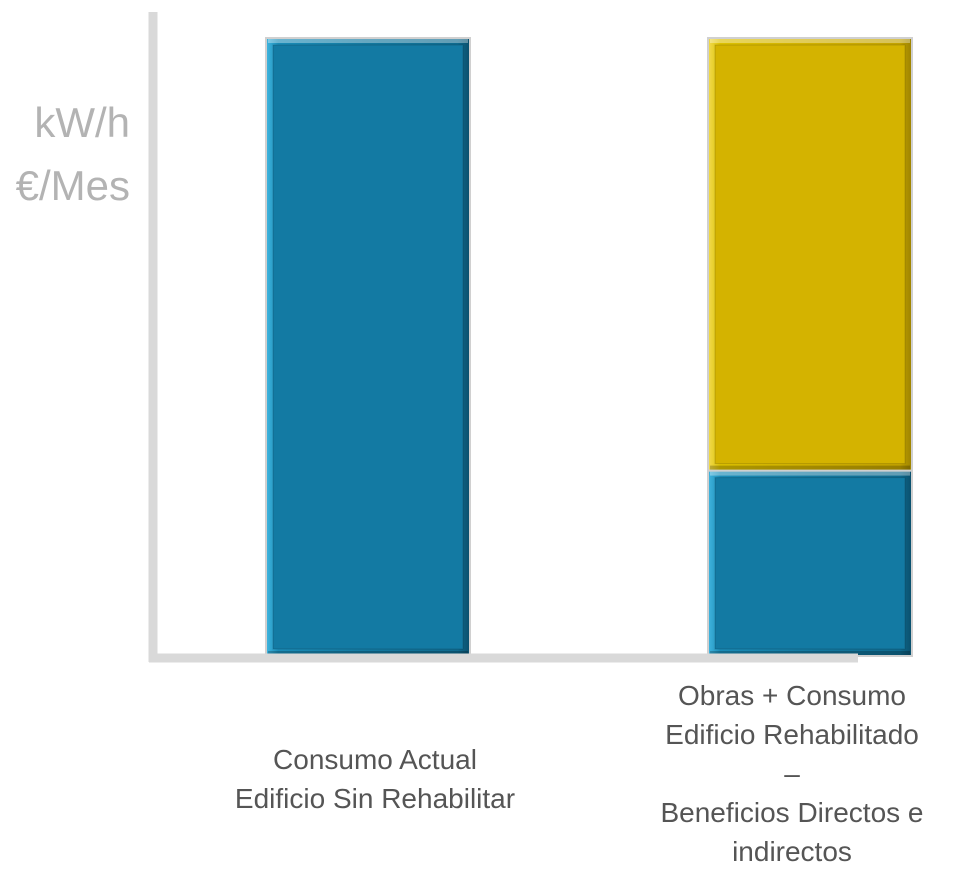 The height and width of the screenshot is (887, 967). I want to click on y-axis-label-line-1: kW/h, so click(82, 122).